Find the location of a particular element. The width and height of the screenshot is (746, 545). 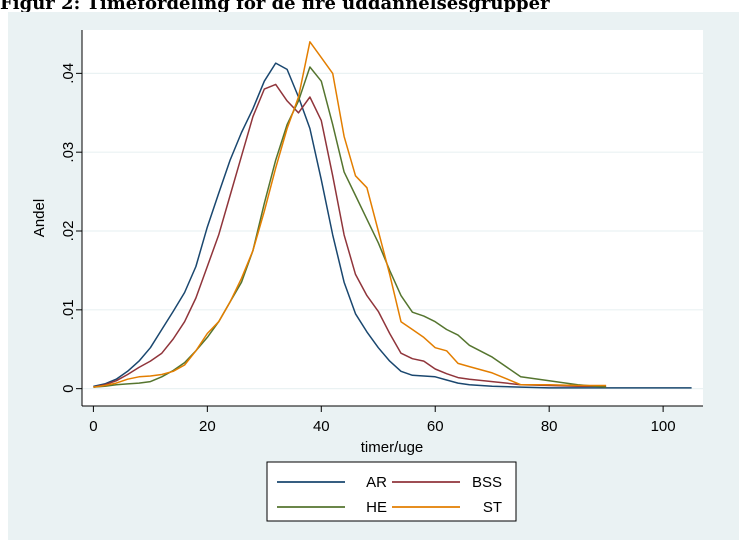

y-tick-label: 0 is located at coordinates (68, 388).